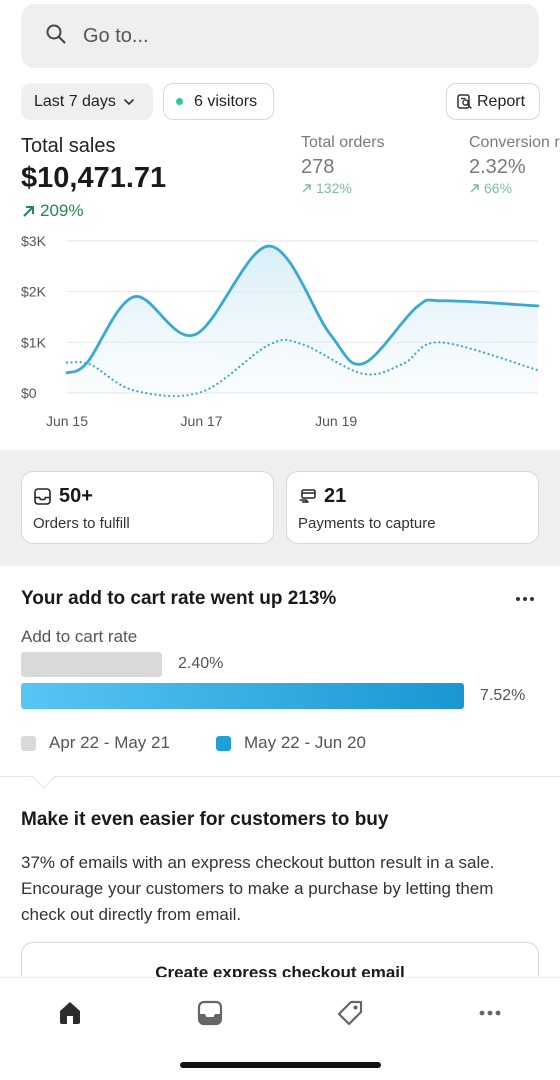  What do you see at coordinates (501, 101) in the screenshot?
I see `report-label: Report` at bounding box center [501, 101].